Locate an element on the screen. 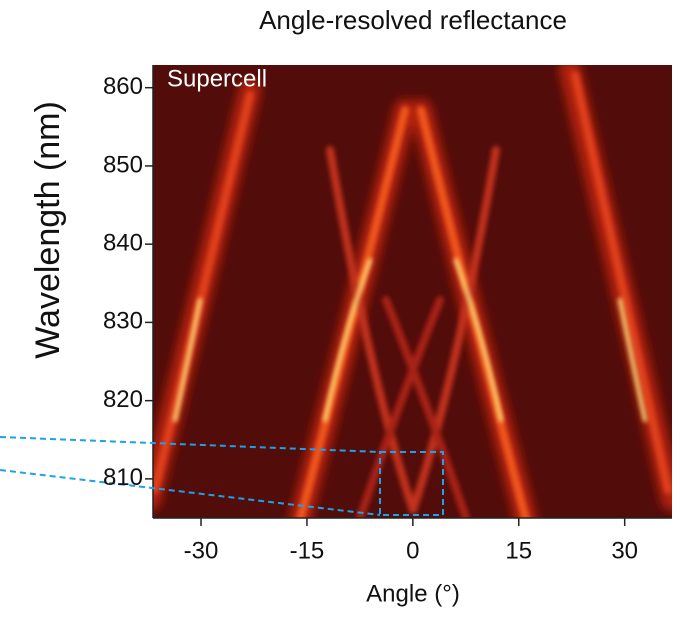 Image resolution: width=682 pixels, height=618 pixels. highlight-box is located at coordinates (411, 483).